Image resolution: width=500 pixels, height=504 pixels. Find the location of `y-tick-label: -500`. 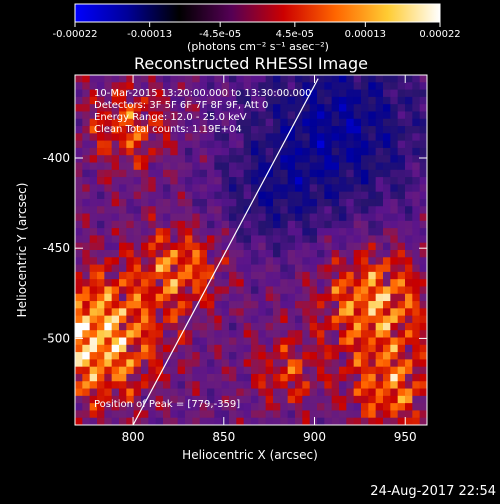

y-tick-label: -500 is located at coordinates (56, 338).